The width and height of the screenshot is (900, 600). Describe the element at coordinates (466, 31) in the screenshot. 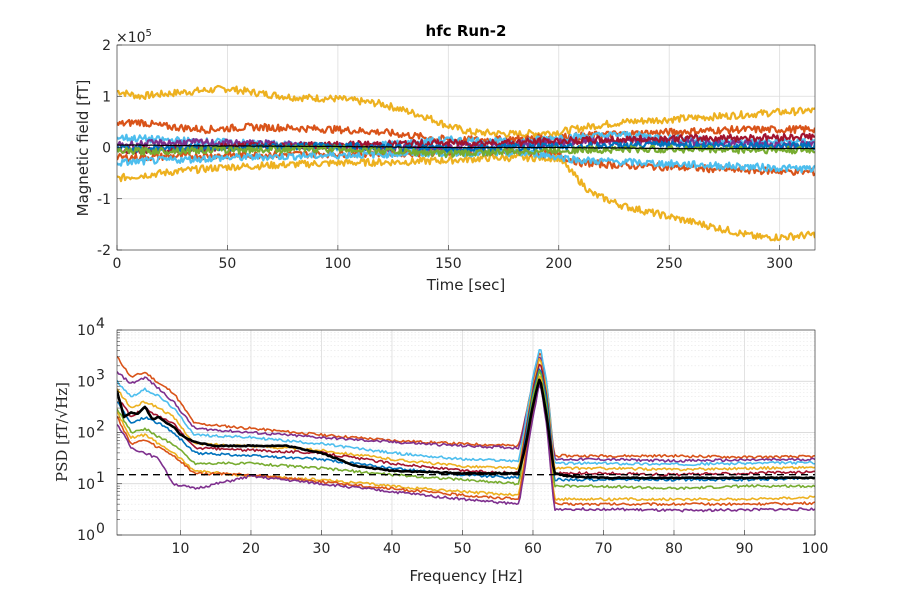

I see `chart-title: hfc Run-2` at that location.